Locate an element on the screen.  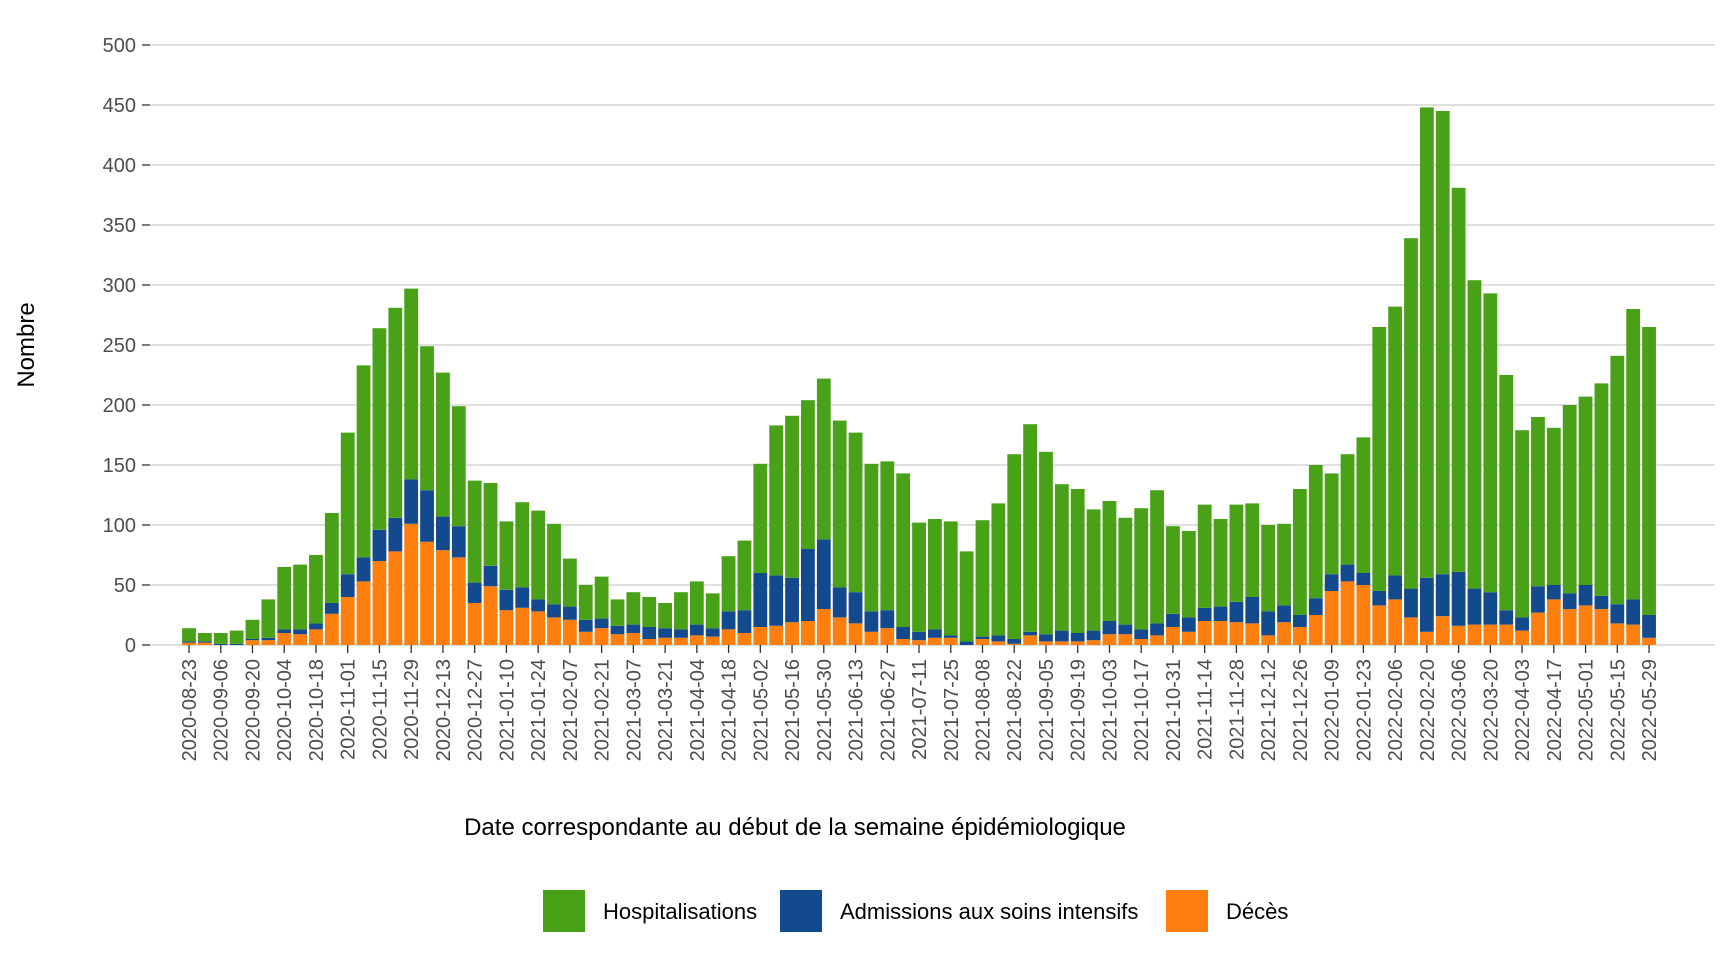
x-tick-label: 2021-01-24 is located at coordinates (539, 710).